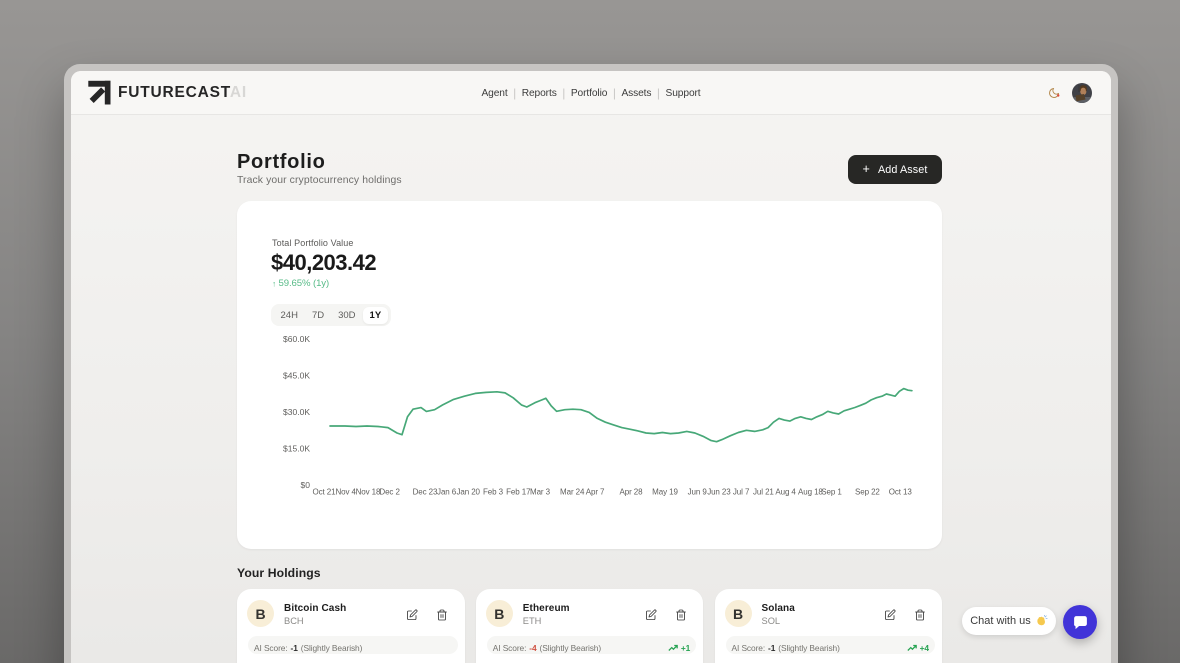 The height and width of the screenshot is (663, 1180). I want to click on svg-text: $0, so click(306, 485).